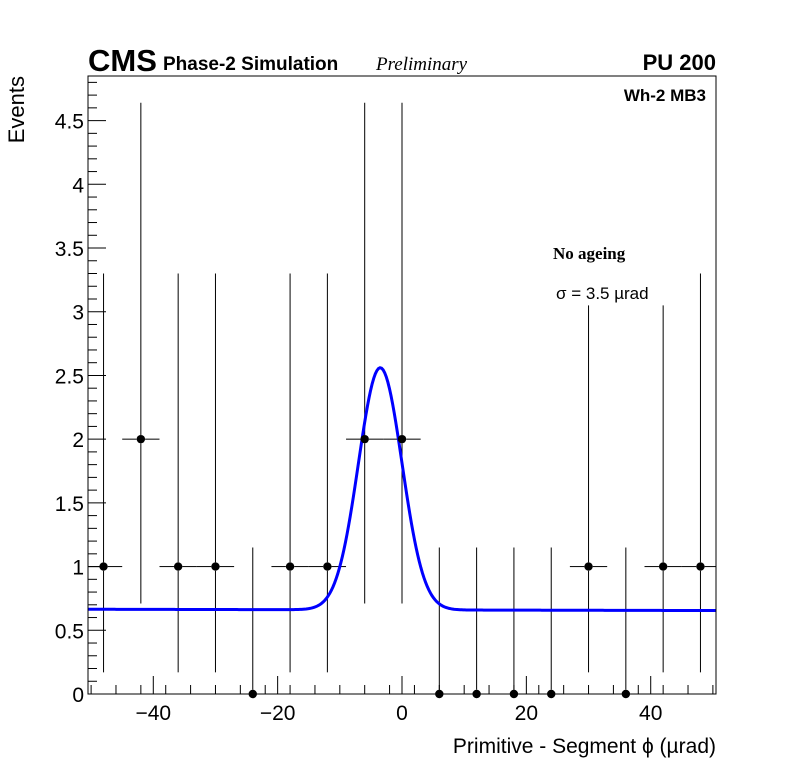 Image resolution: width=796 pixels, height=772 pixels. Describe the element at coordinates (402, 713) in the screenshot. I see `x-tick-label: 0` at that location.